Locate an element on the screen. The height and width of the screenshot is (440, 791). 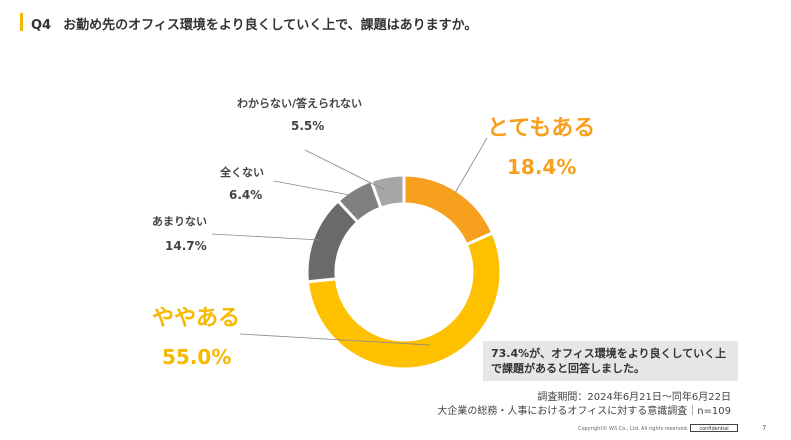
question-number: Q4 is located at coordinates (41, 25).